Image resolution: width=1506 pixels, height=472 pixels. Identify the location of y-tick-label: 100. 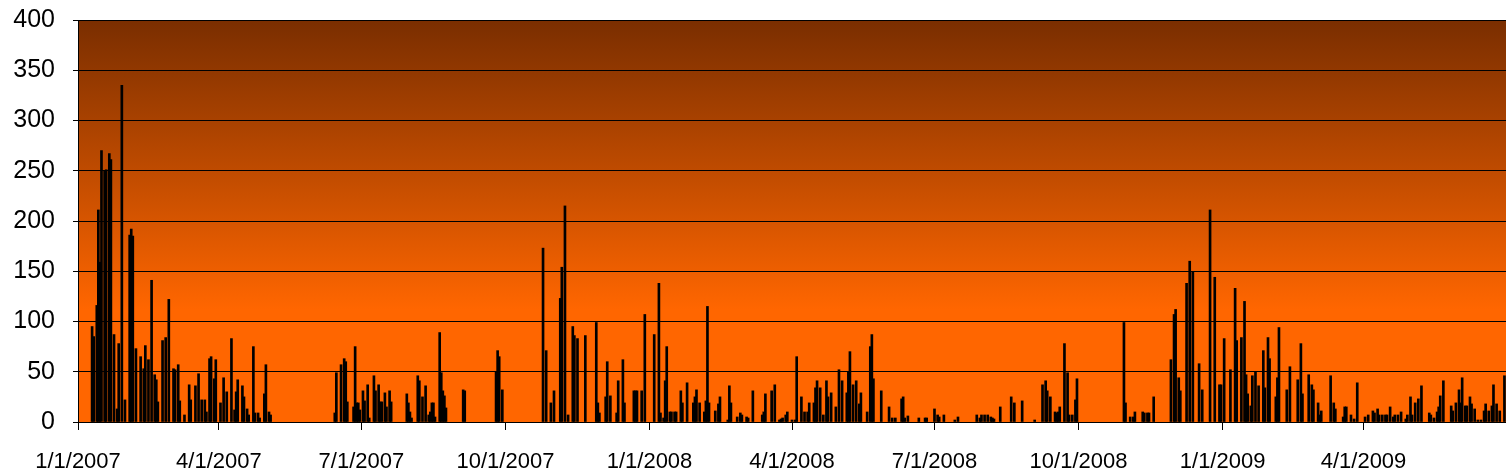
(34, 319).